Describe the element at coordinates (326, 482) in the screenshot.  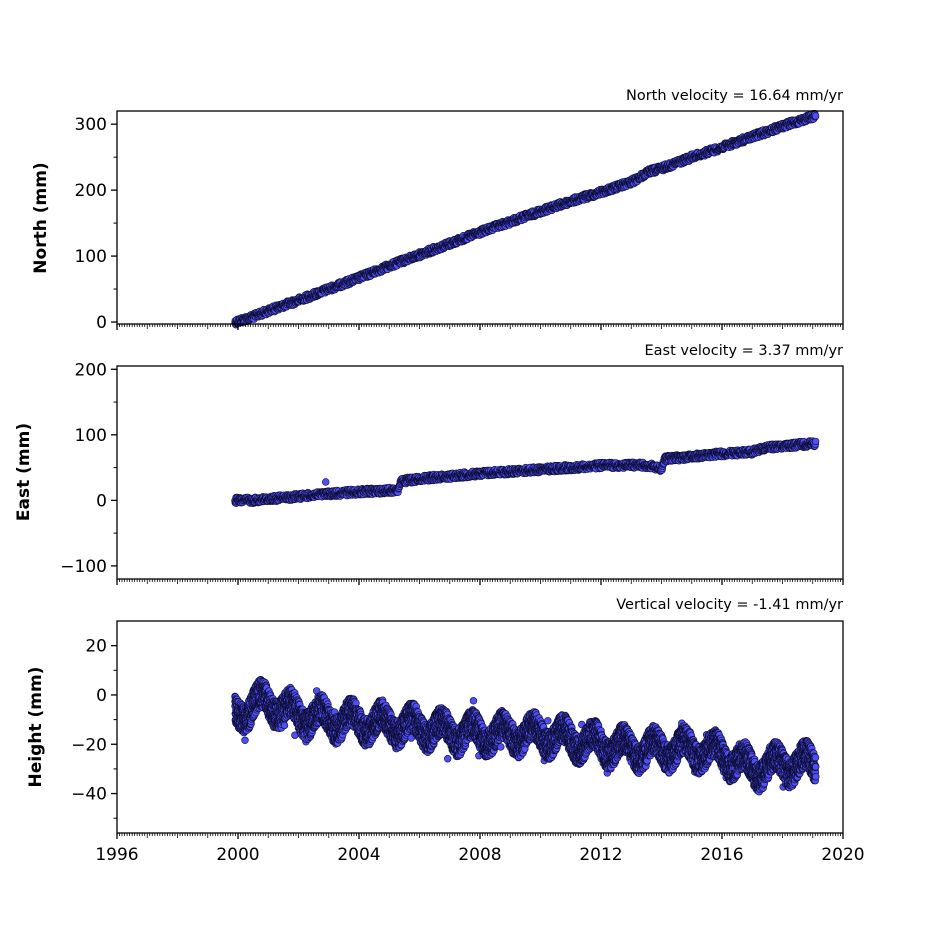
I see `outlier-point` at that location.